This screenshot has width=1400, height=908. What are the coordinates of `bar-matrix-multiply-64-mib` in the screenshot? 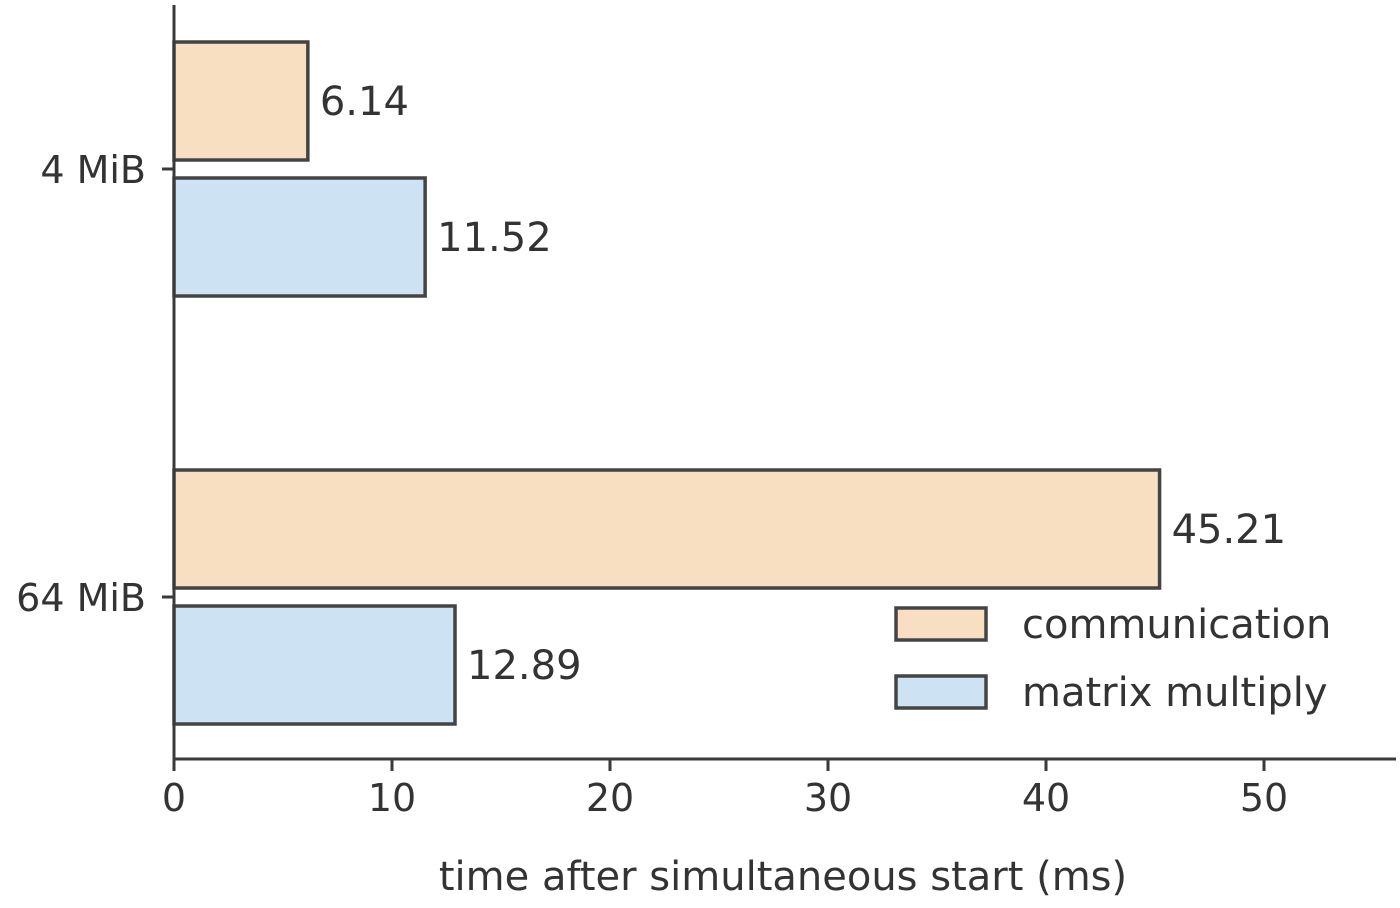 It's located at (314, 665).